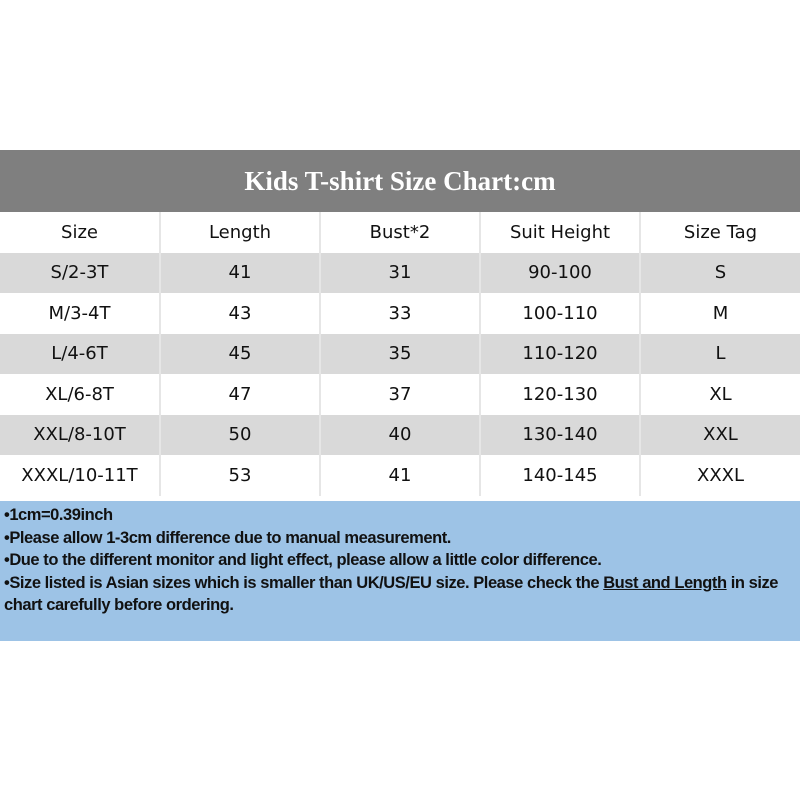 The image size is (800, 800). Describe the element at coordinates (80, 313) in the screenshot. I see `cell: M/3-4T` at that location.